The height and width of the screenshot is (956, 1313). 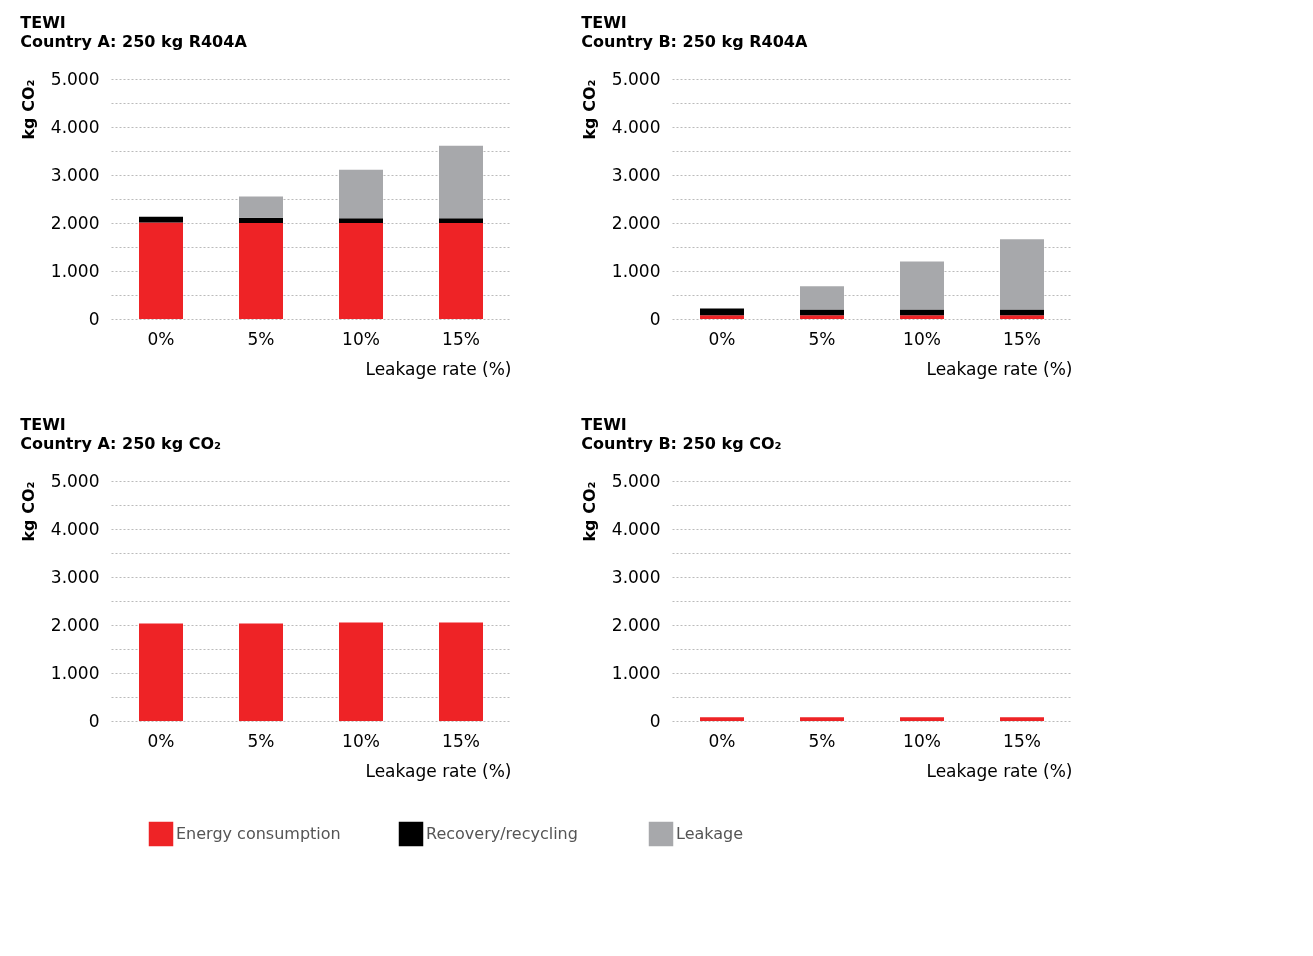 I want to click on legend-label: Leakage, so click(x=710, y=833).